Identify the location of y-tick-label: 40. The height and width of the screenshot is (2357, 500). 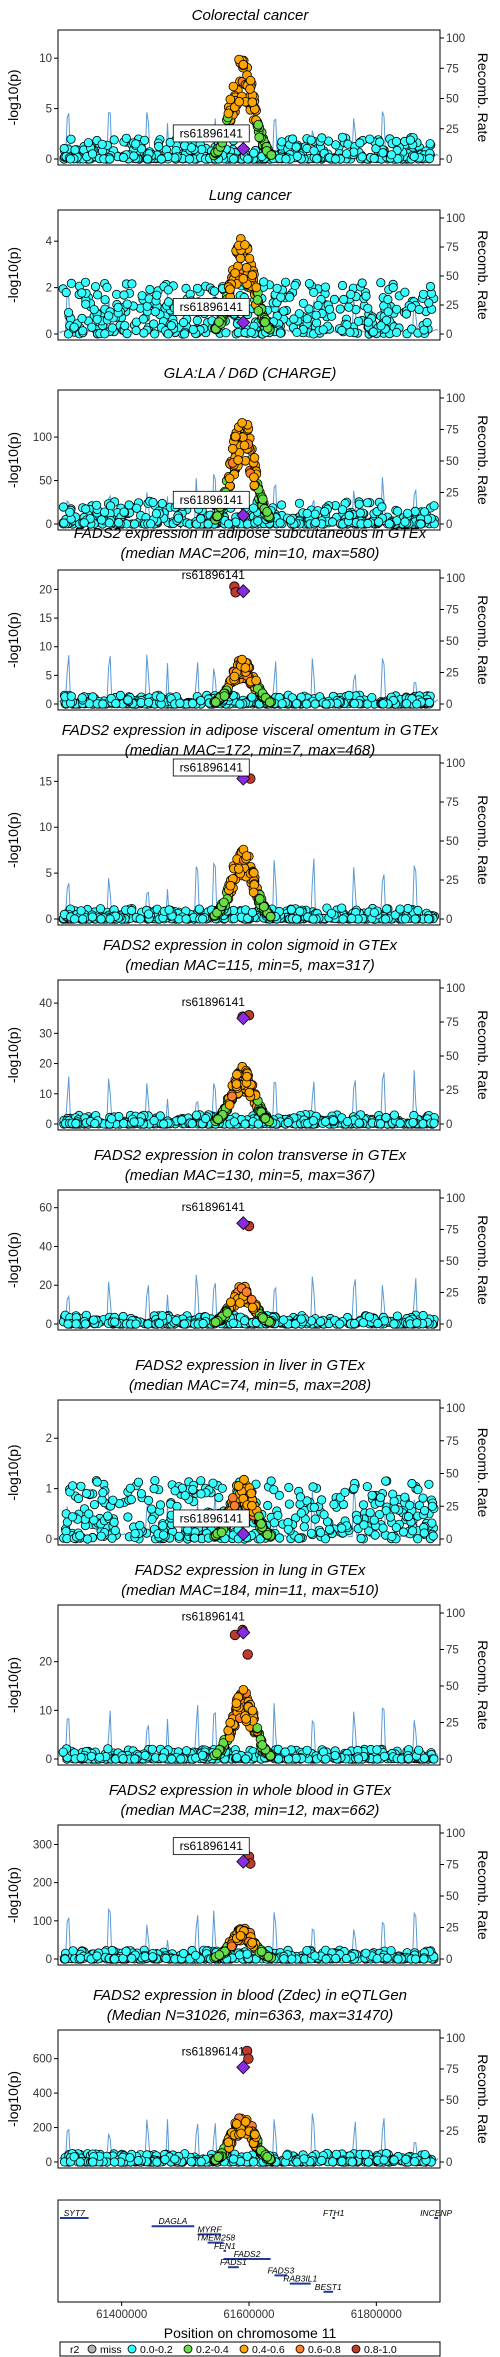
(45, 1004).